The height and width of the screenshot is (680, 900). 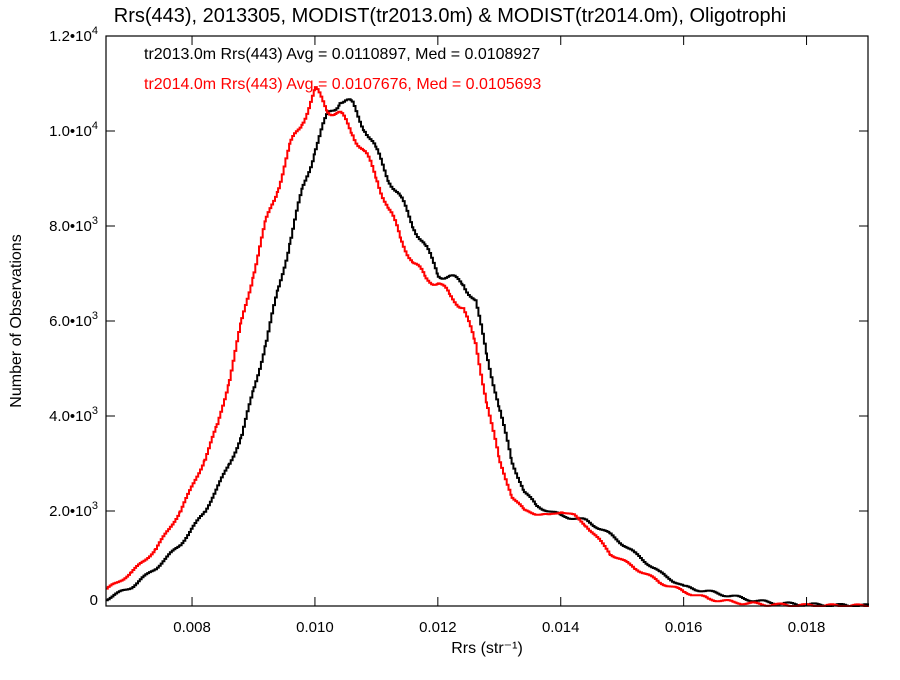 I want to click on y-tick-label: 0, so click(x=94, y=600).